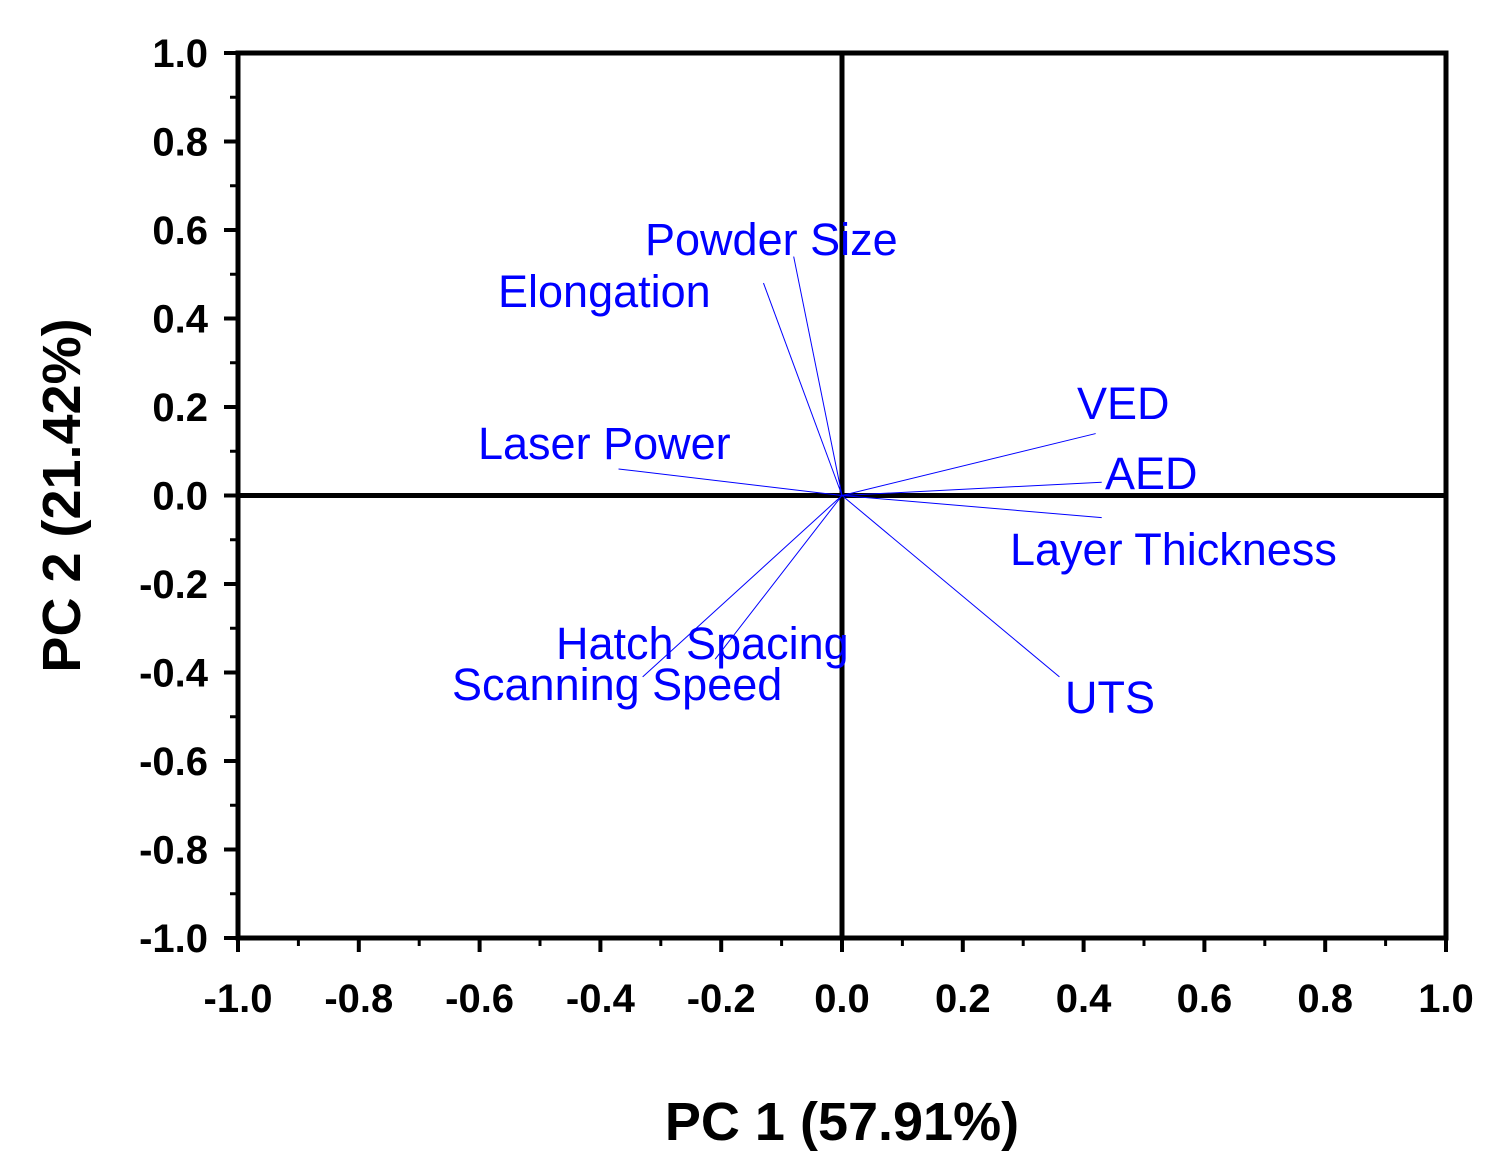  I want to click on loading-vector-layer-thickness, so click(971, 507).